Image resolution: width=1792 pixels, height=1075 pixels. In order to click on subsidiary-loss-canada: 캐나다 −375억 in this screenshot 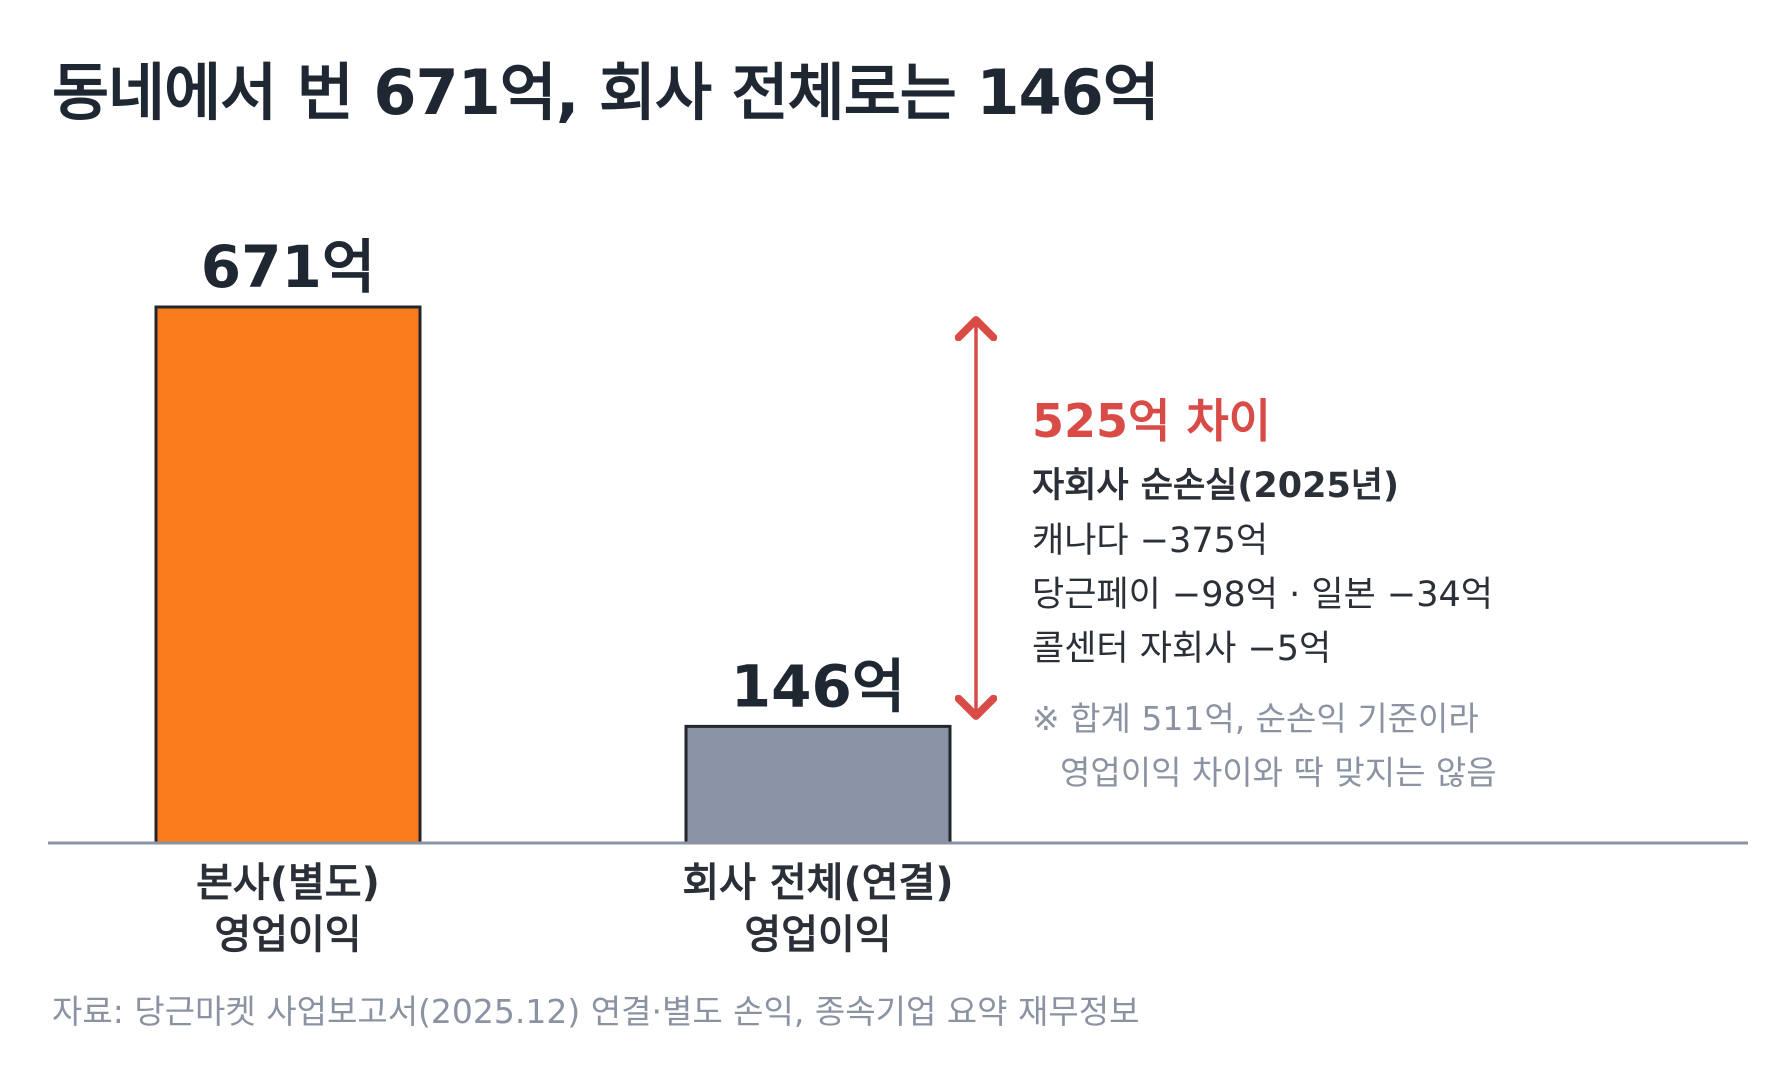, I will do `click(1150, 541)`.